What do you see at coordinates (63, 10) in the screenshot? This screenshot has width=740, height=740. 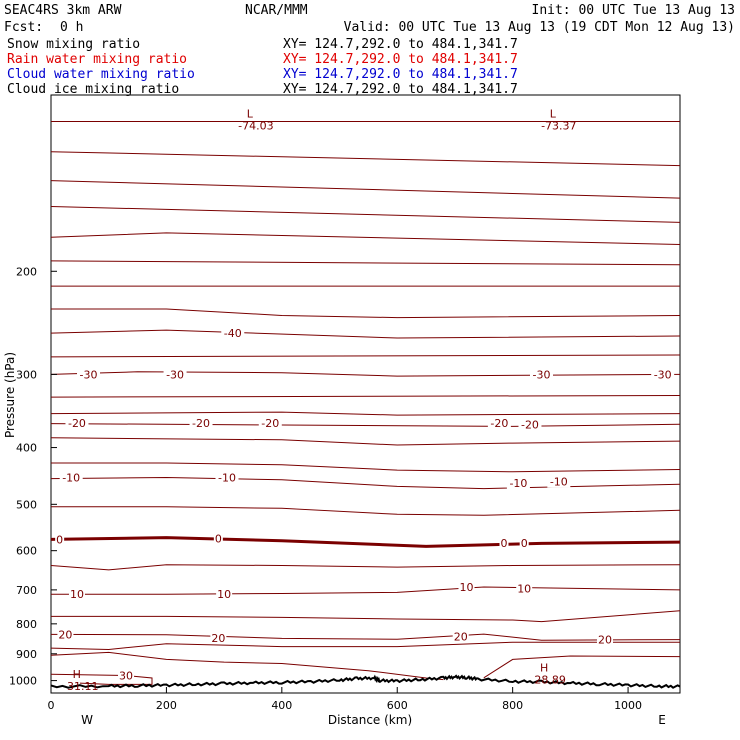 I see `model-title: SEAC4RS 3km ARW` at bounding box center [63, 10].